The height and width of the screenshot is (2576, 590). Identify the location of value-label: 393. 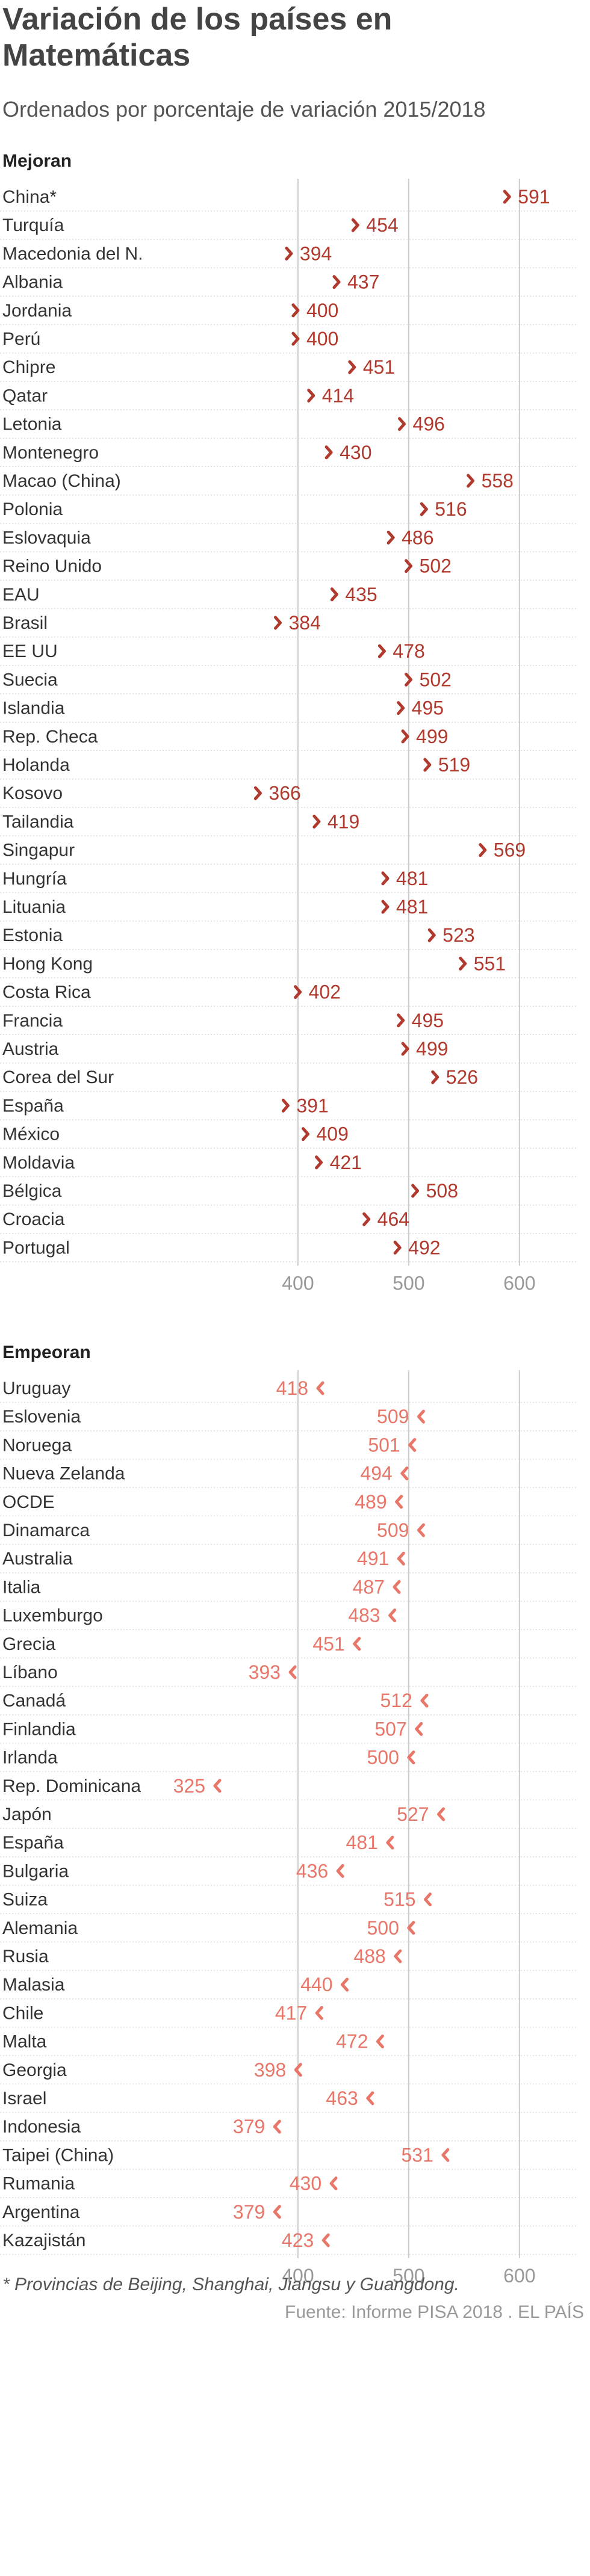
(265, 1672).